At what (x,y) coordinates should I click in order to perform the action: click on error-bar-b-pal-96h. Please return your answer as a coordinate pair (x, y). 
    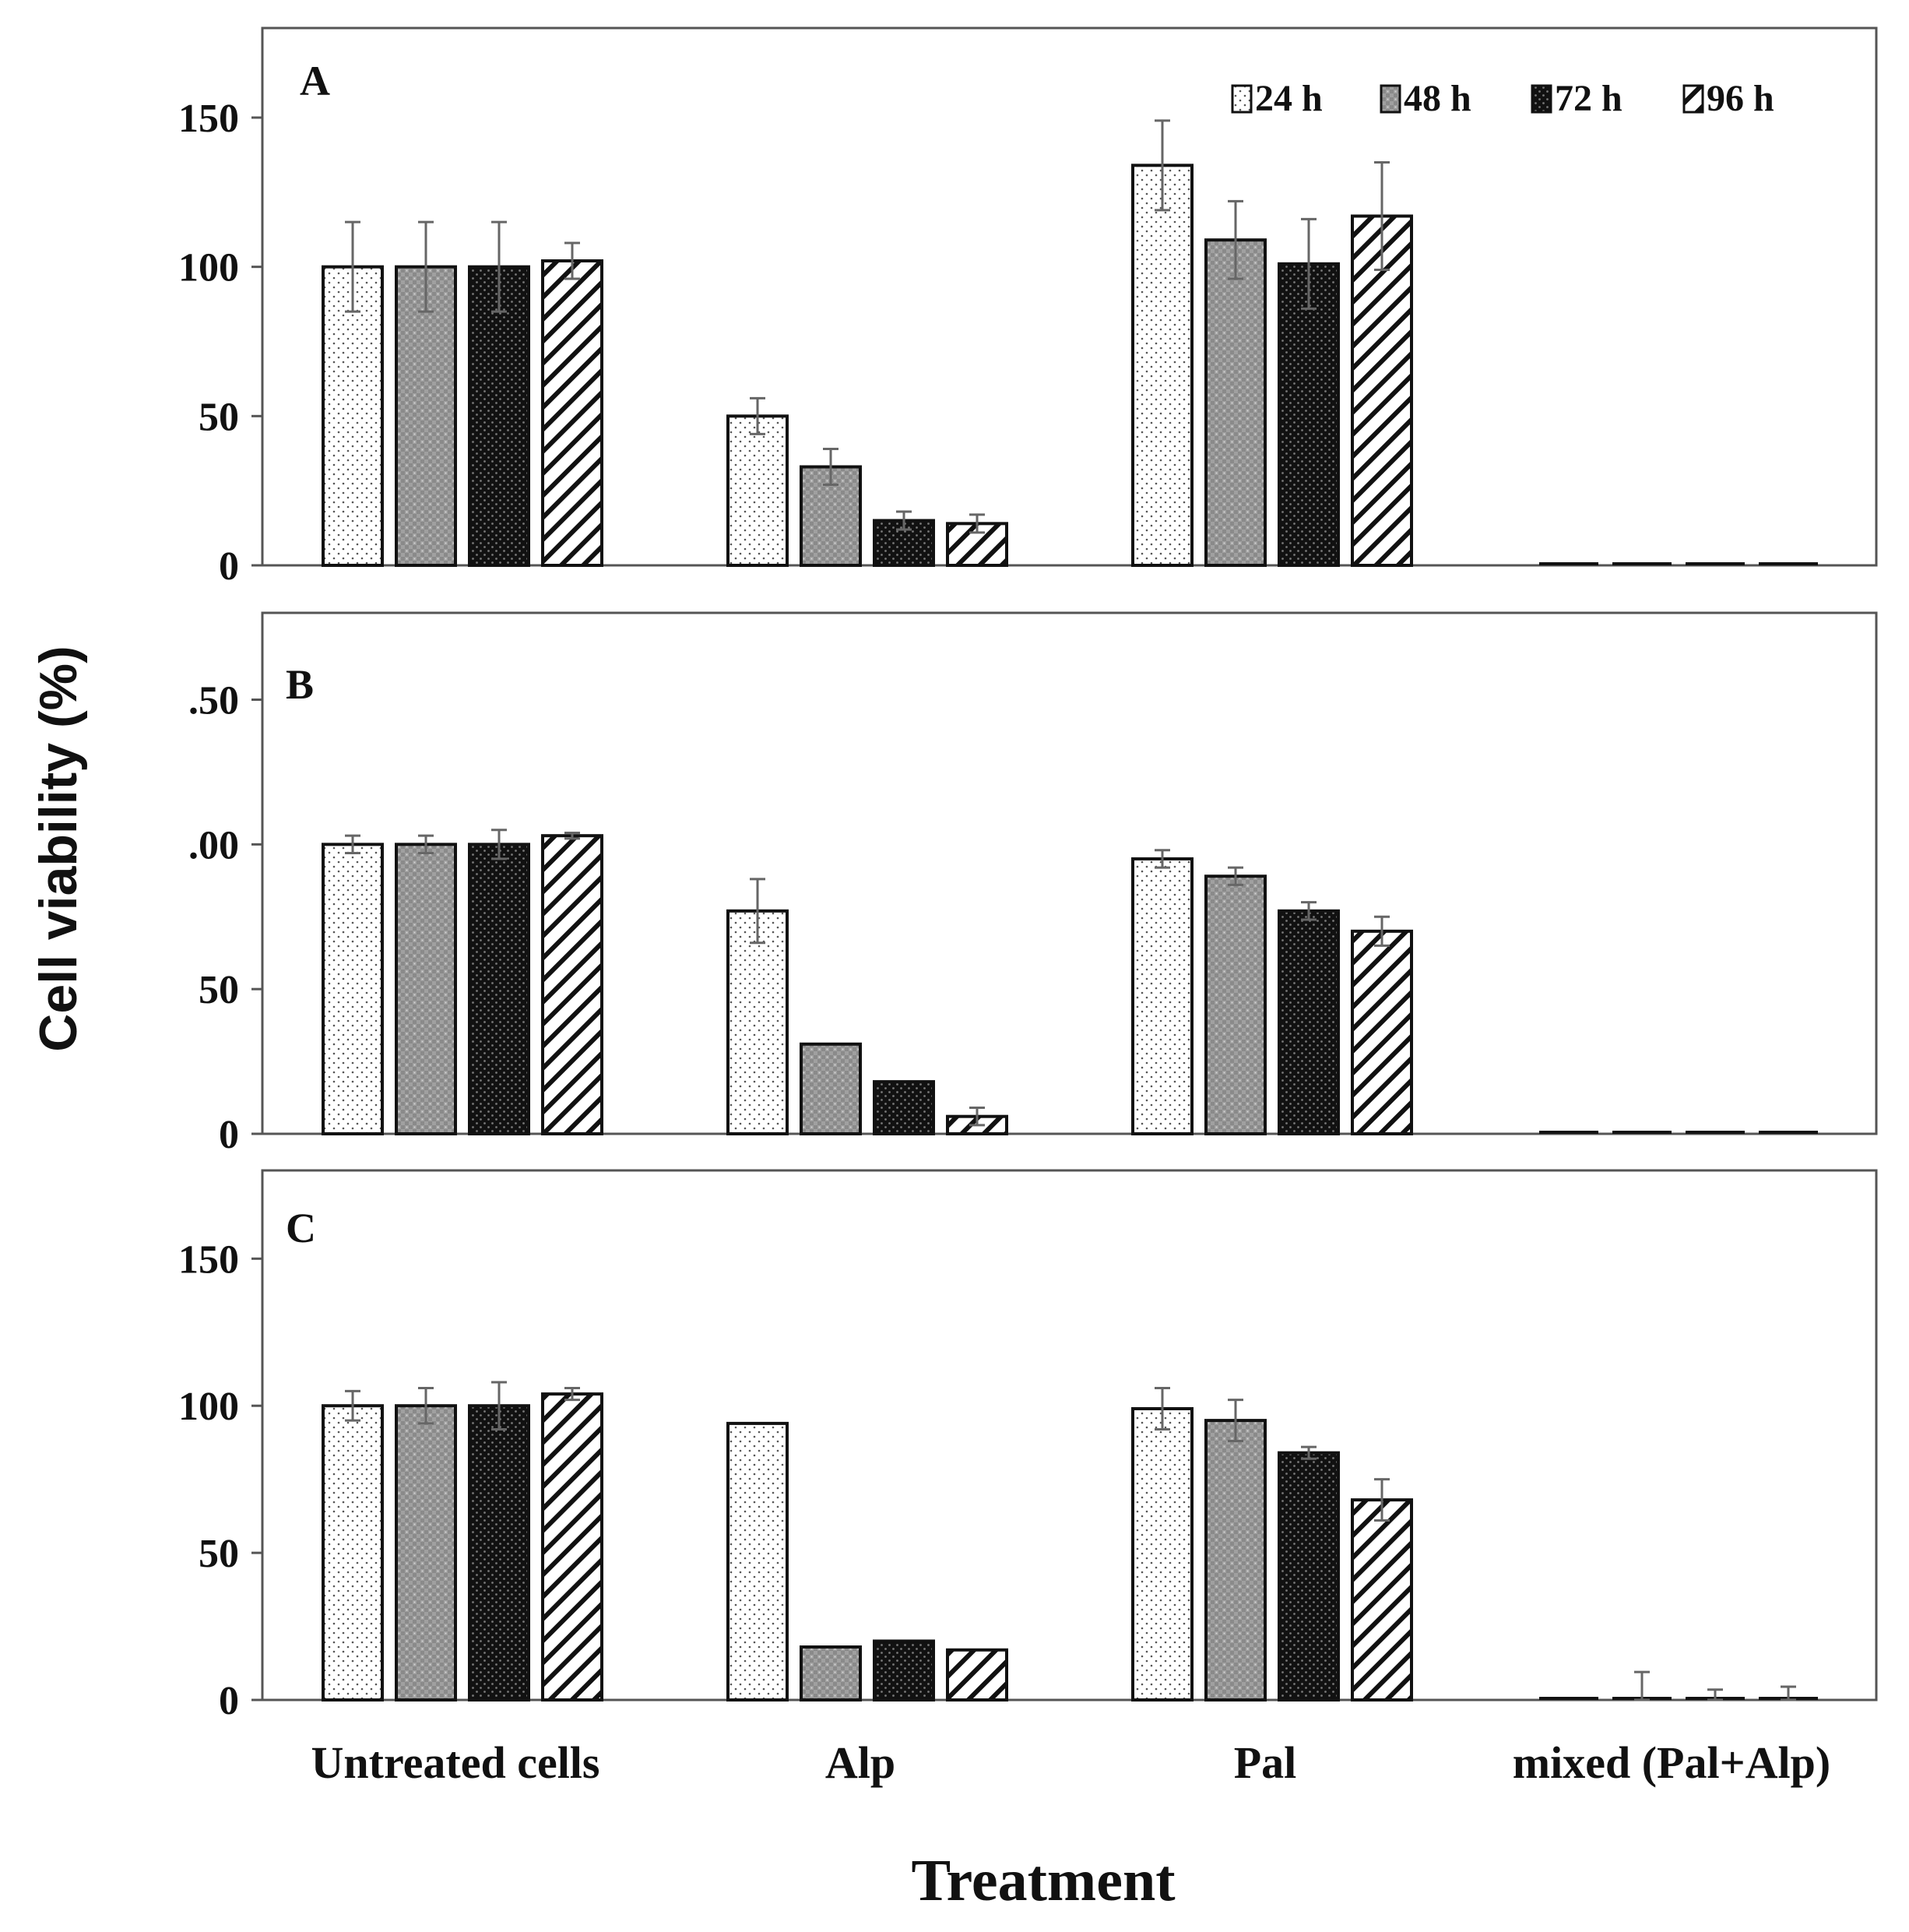
    Looking at the image, I should click on (1382, 931).